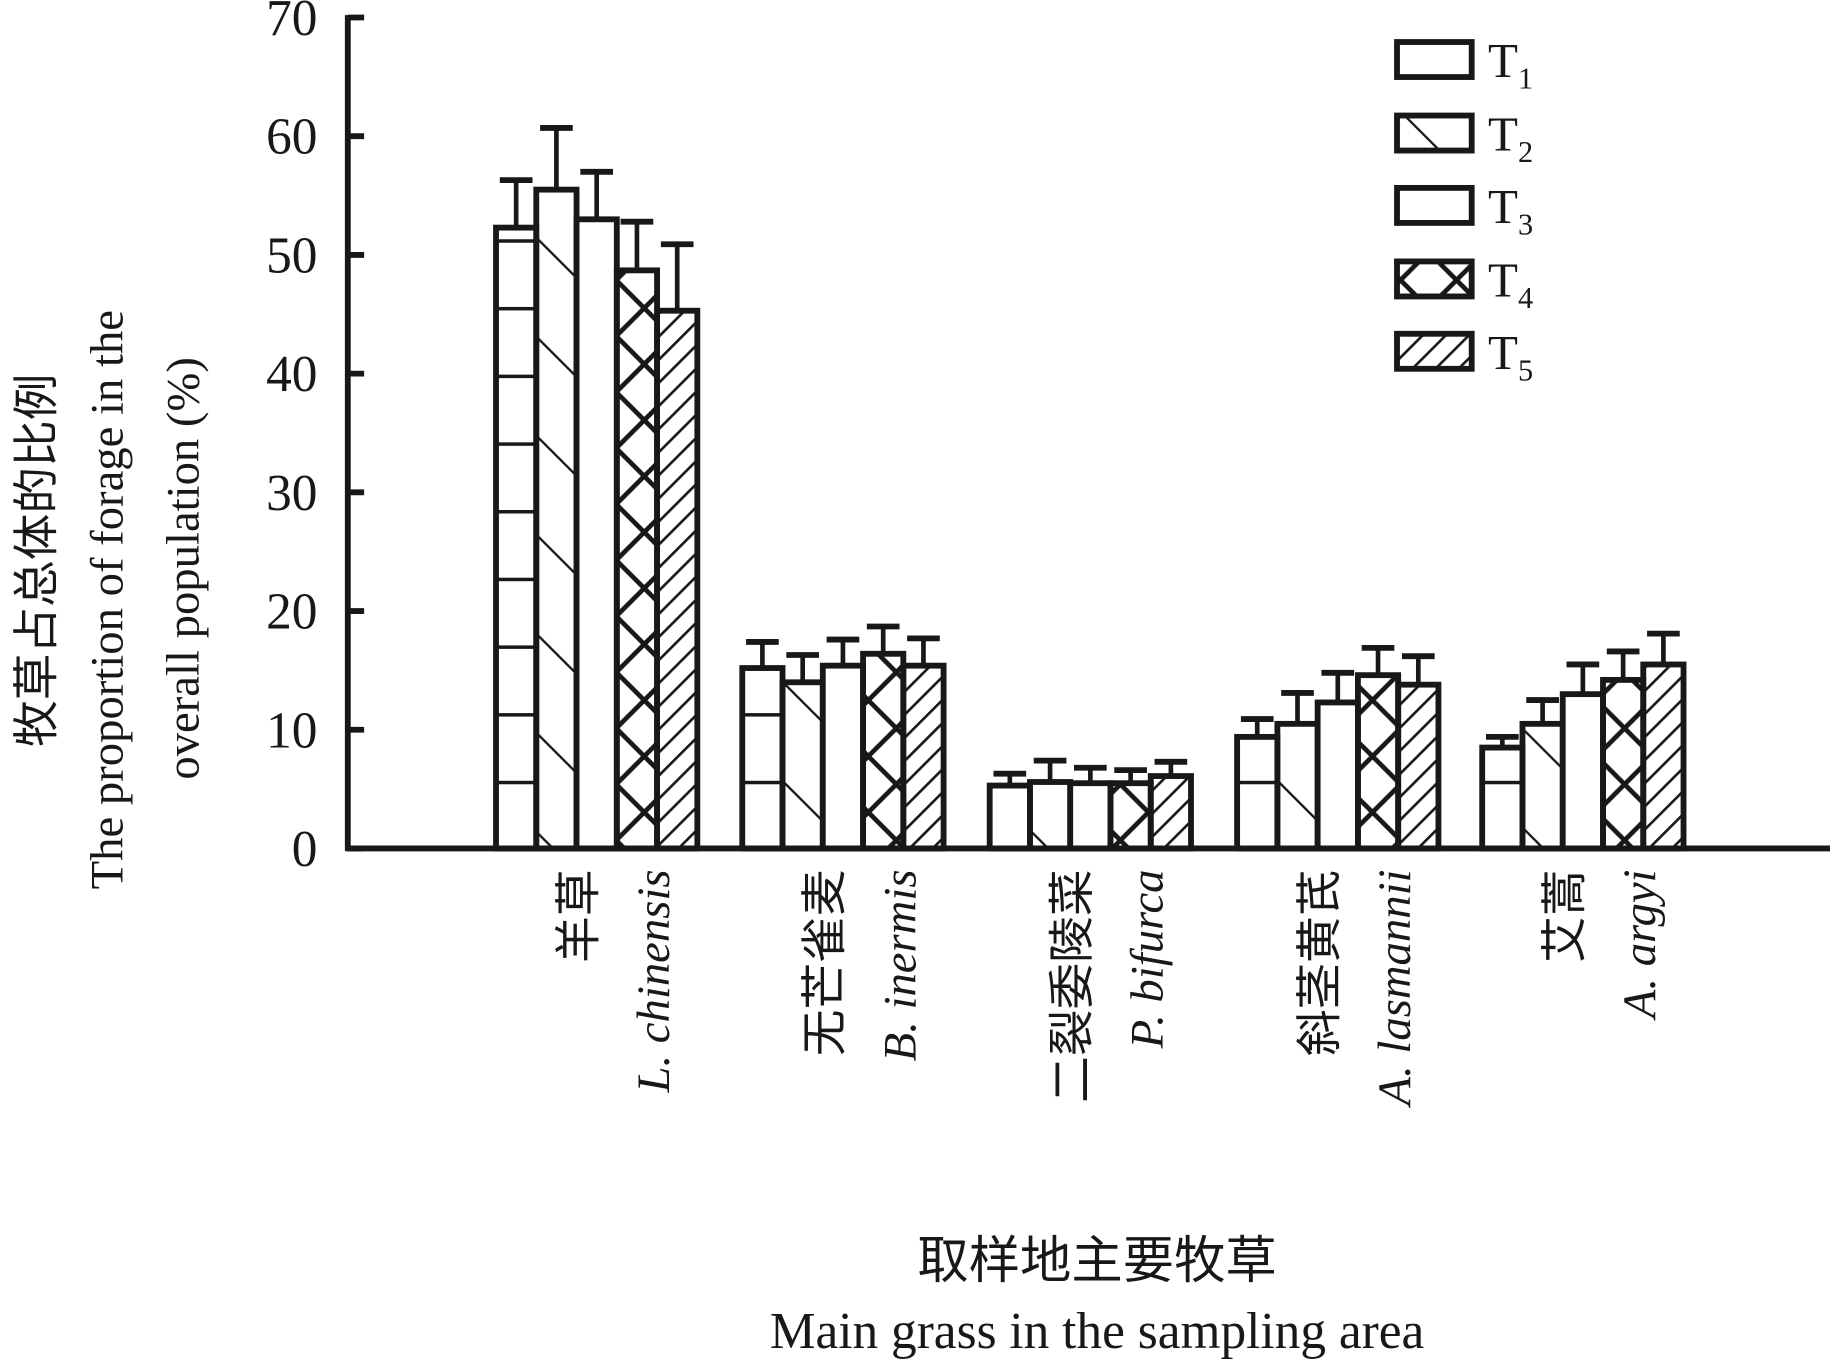 The image size is (1830, 1362). I want to click on legend-label-T4: T4, so click(1510, 283).